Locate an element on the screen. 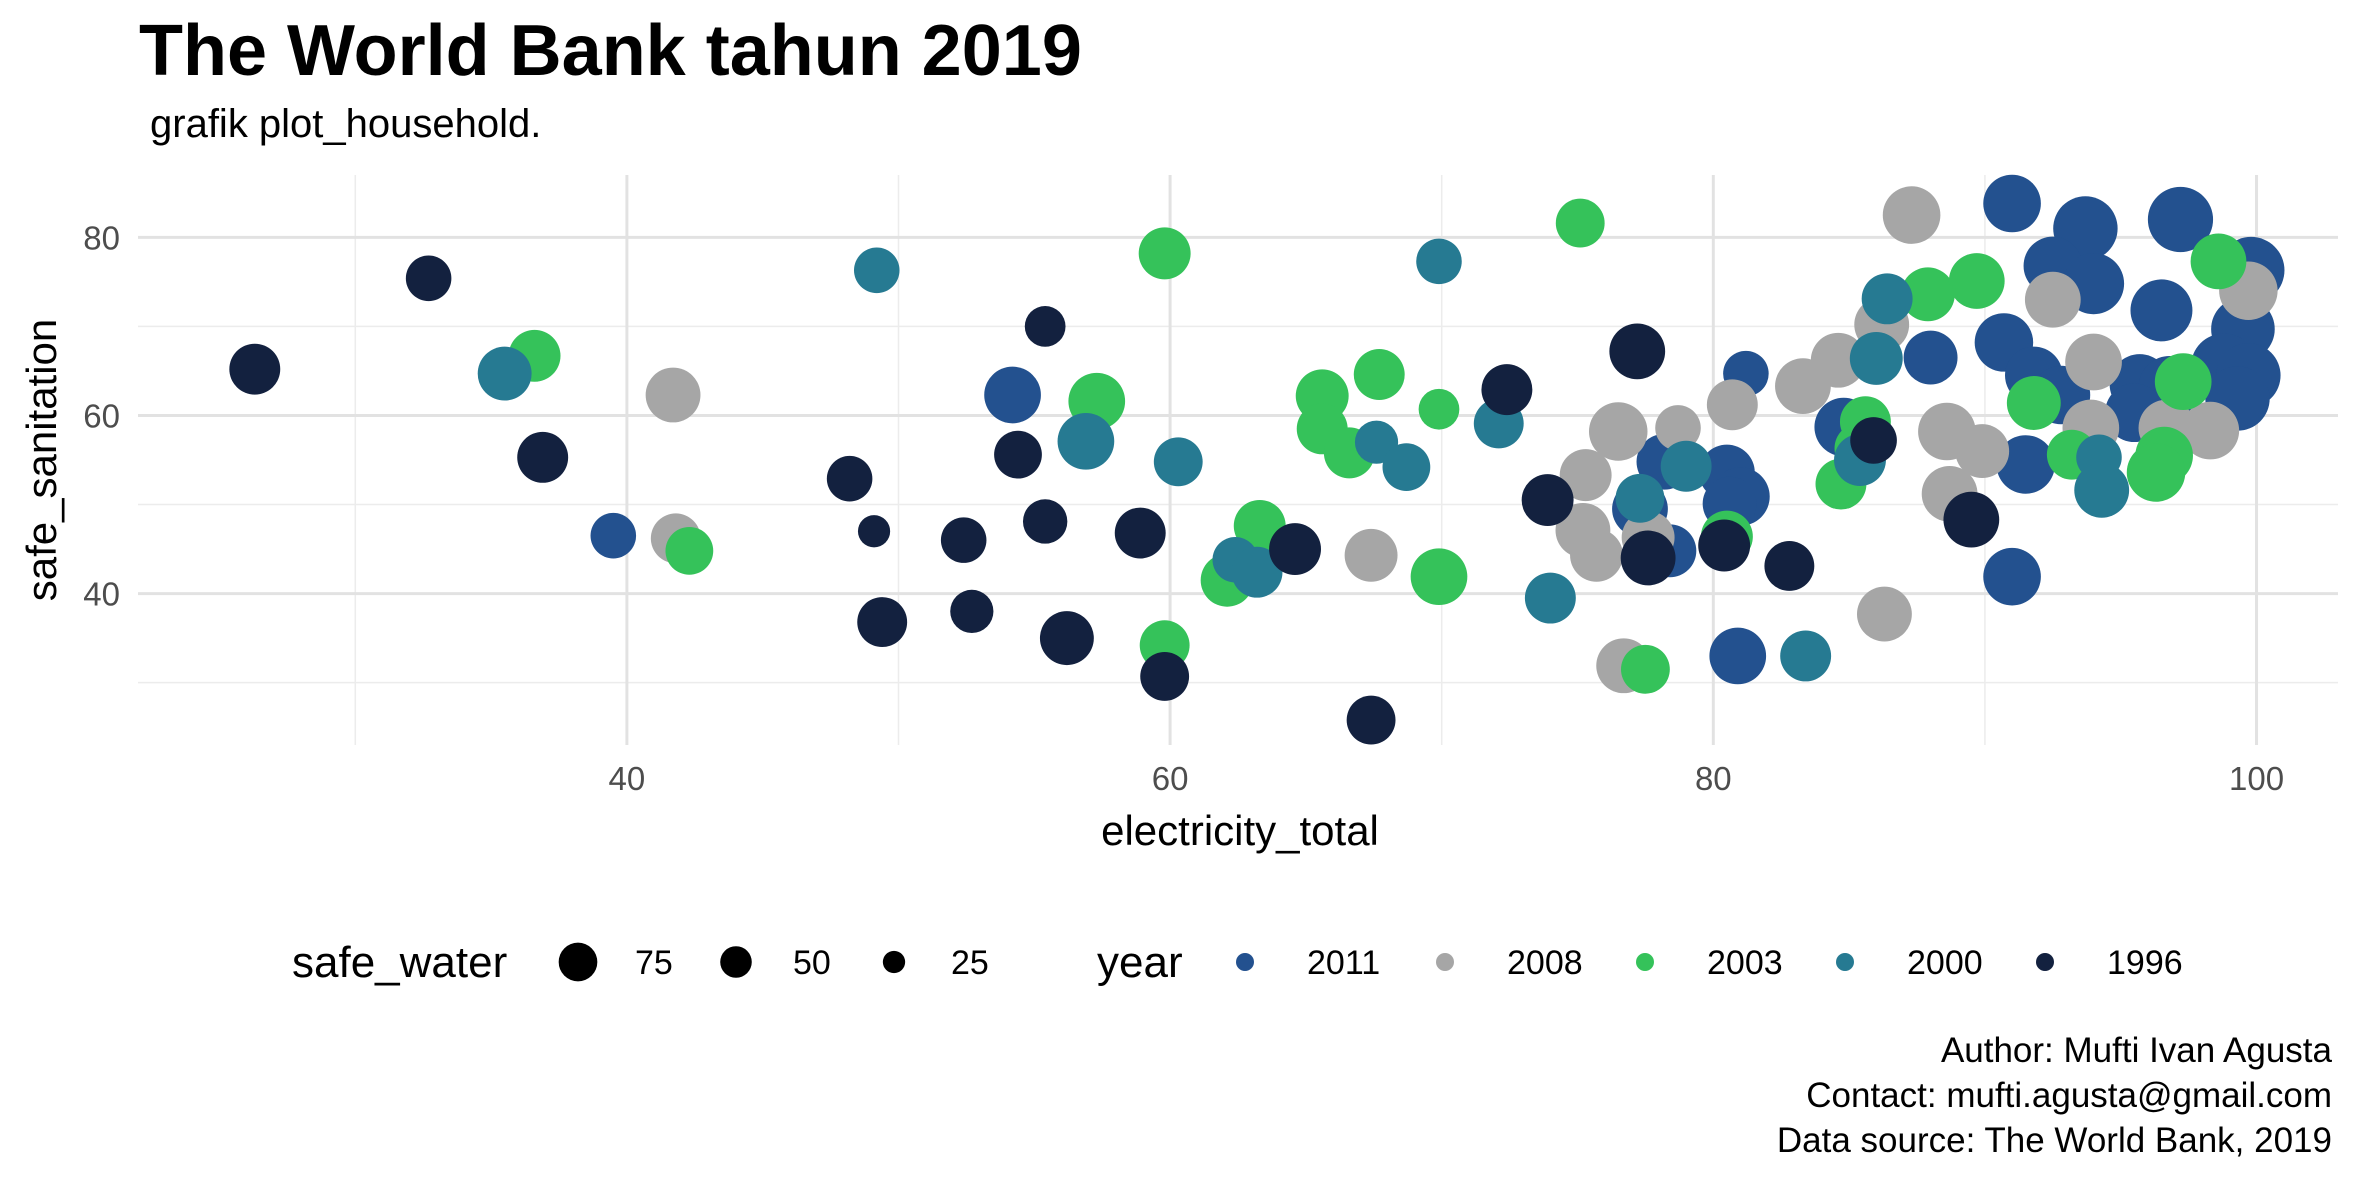 Image resolution: width=2362 pixels, height=1181 pixels. x-axis-title: electricity_total is located at coordinates (1240, 830).